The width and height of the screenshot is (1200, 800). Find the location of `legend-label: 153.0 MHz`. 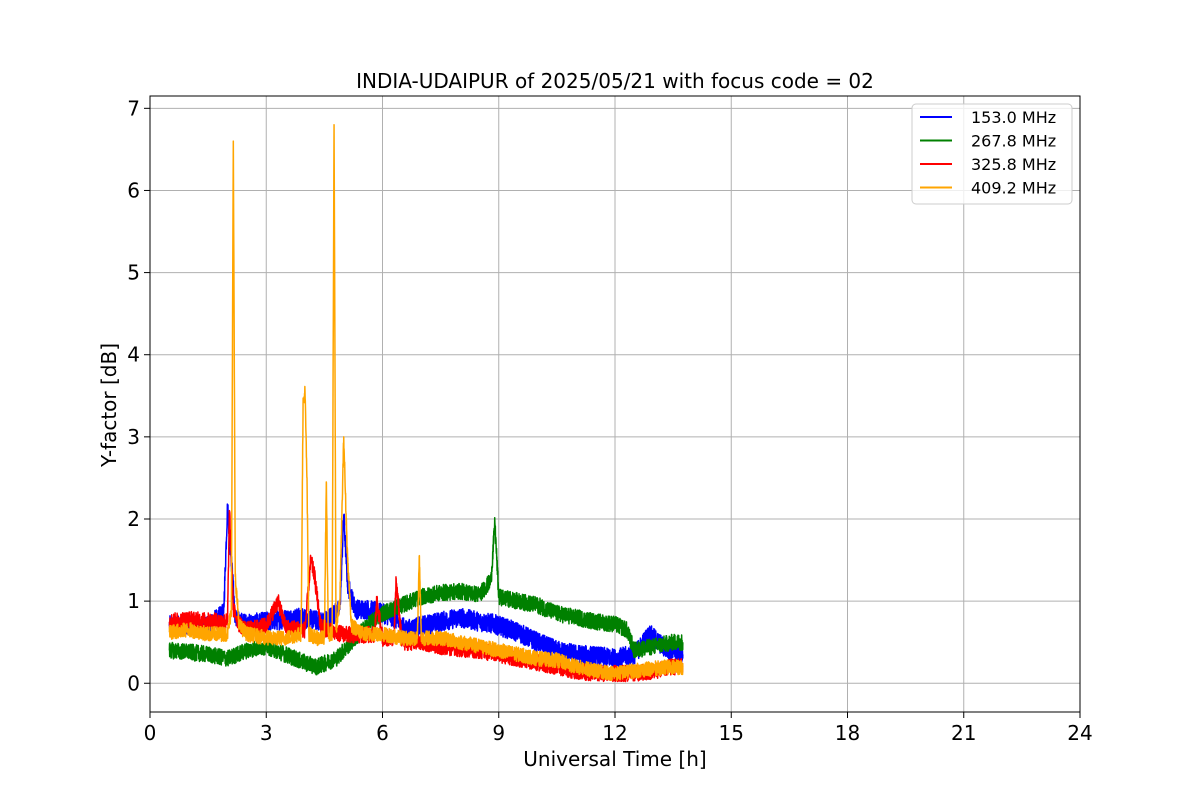

legend-label: 153.0 MHz is located at coordinates (1013, 117).